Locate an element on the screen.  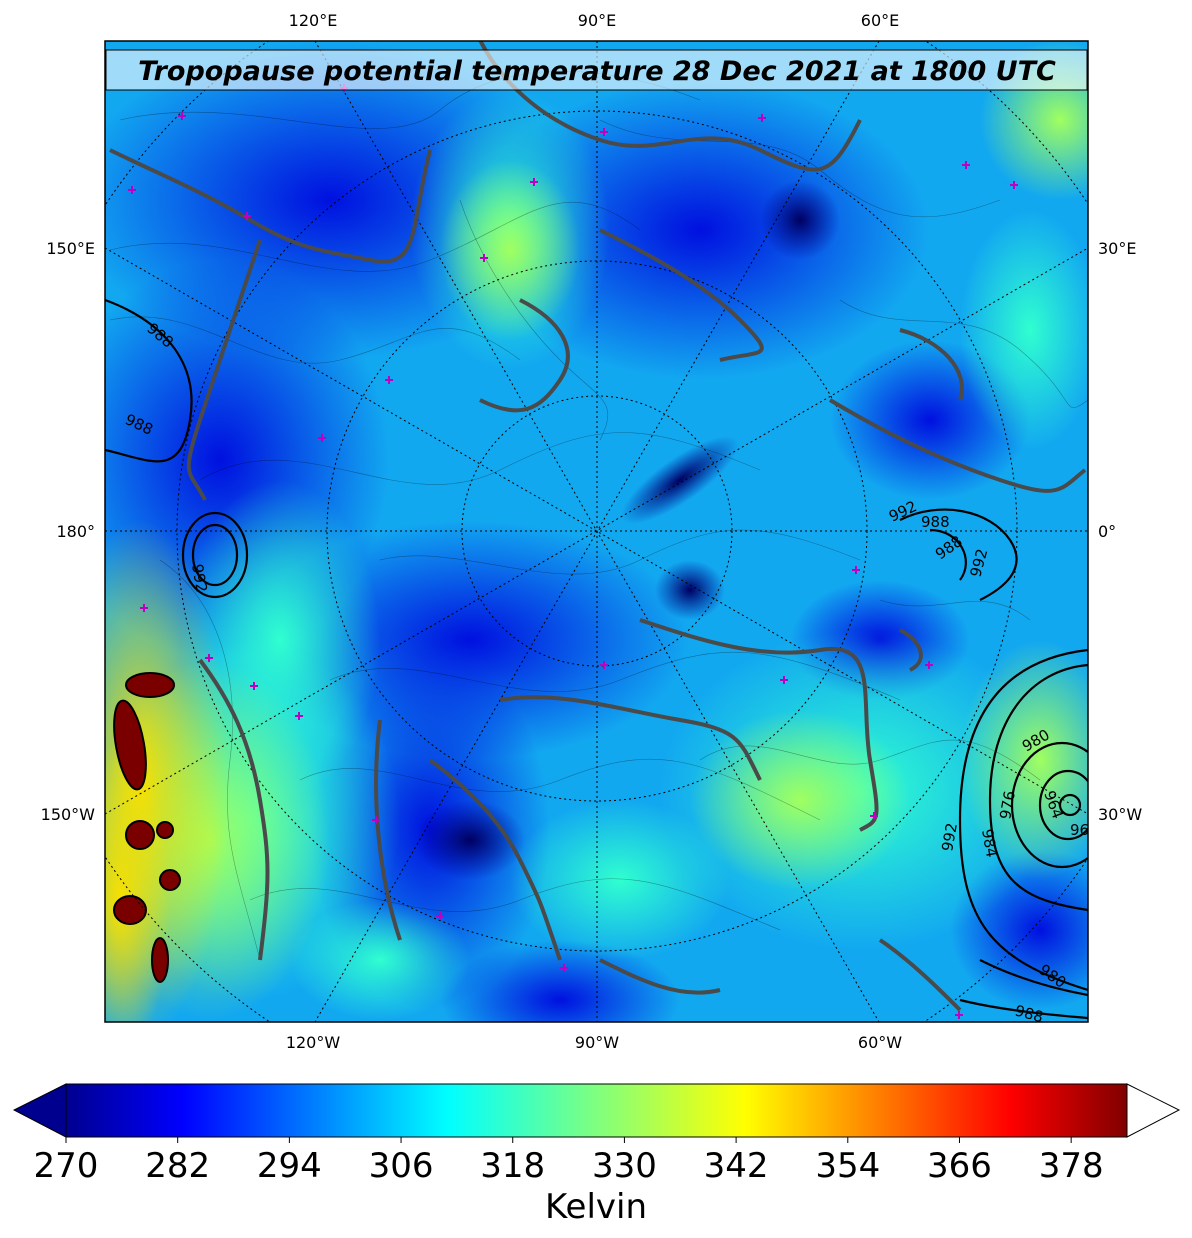
right-longitude-labels: 30°E 0° 30°W is located at coordinates (1120, 531).